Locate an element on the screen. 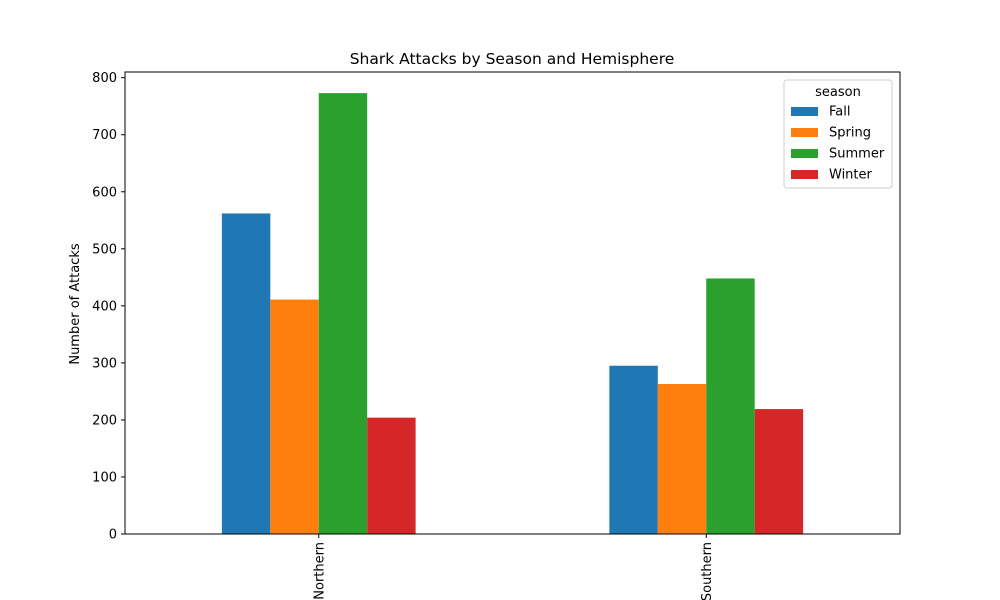 The width and height of the screenshot is (1000, 600). bar-summer-northern is located at coordinates (343, 314).